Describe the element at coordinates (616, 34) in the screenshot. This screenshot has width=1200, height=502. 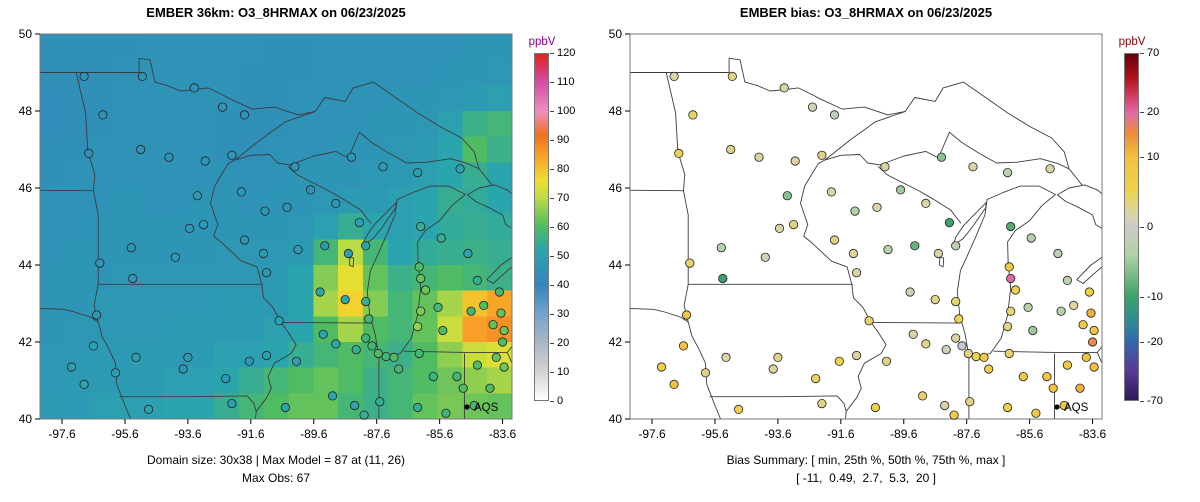
I see `y-tick-label: 50` at that location.